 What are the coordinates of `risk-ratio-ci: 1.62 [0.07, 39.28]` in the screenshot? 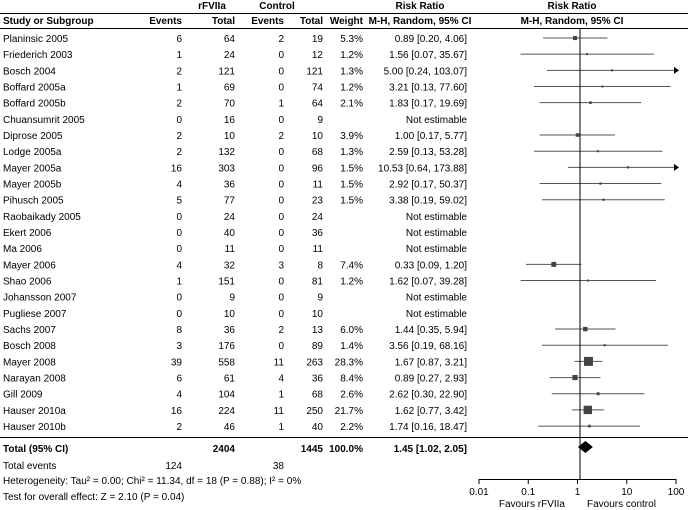 It's located at (428, 282).